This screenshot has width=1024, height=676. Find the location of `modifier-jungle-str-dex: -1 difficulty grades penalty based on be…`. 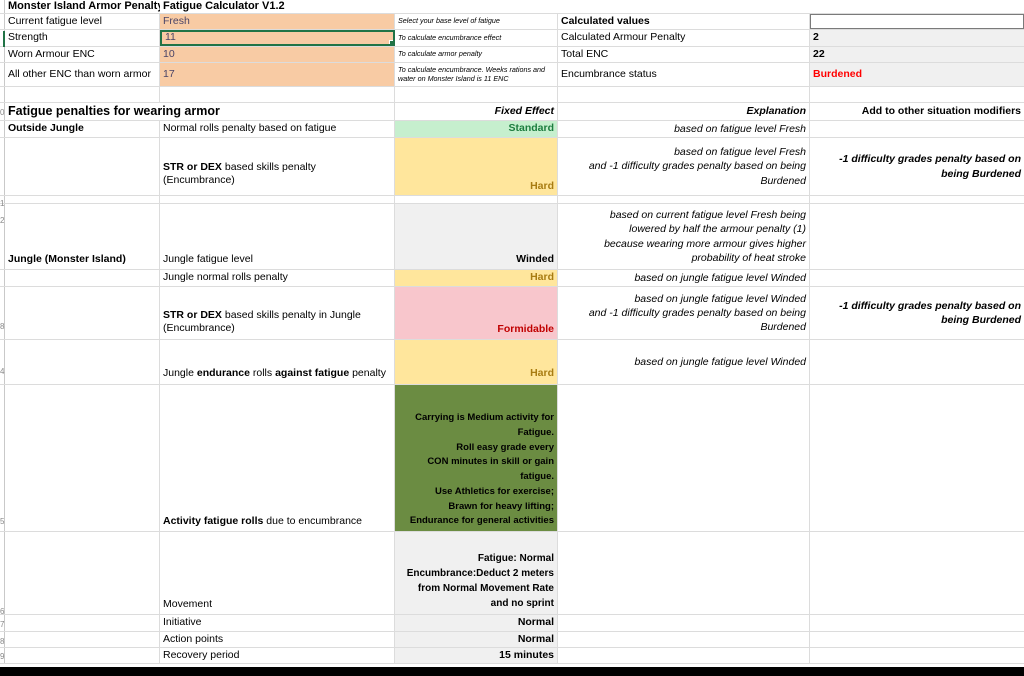

modifier-jungle-str-dex: -1 difficulty grades penalty based on be… is located at coordinates (930, 312).